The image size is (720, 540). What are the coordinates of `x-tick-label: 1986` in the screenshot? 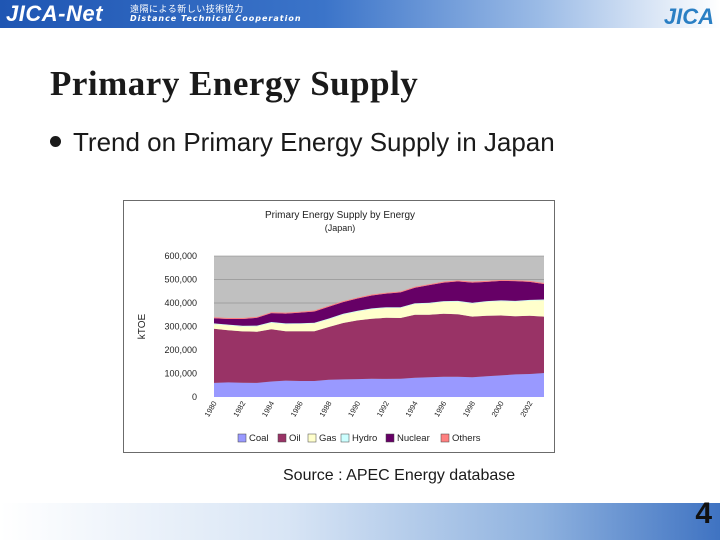 It's located at (297, 409).